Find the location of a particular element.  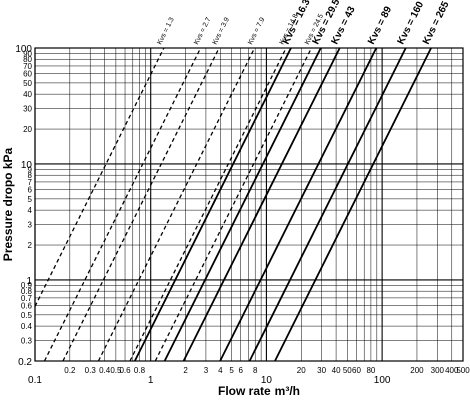

x-axis-title-text: Flow rate is located at coordinates (244, 391).